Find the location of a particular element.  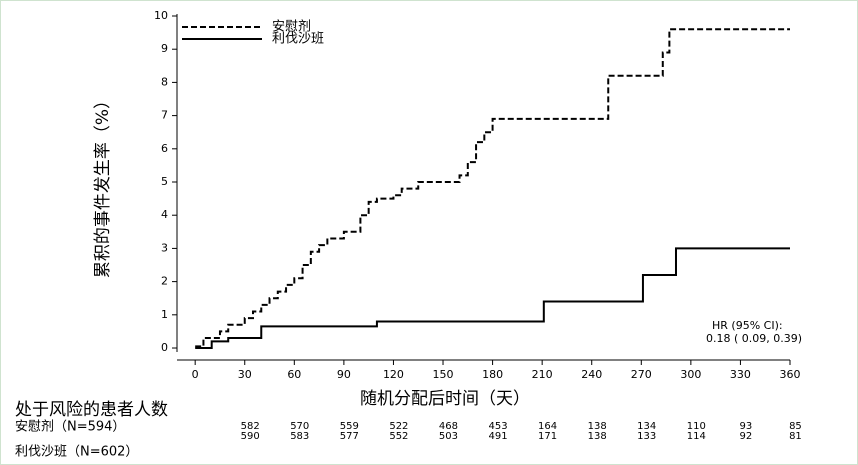

annotation: 0.18 ( 0.09, 0.39) is located at coordinates (754, 338).